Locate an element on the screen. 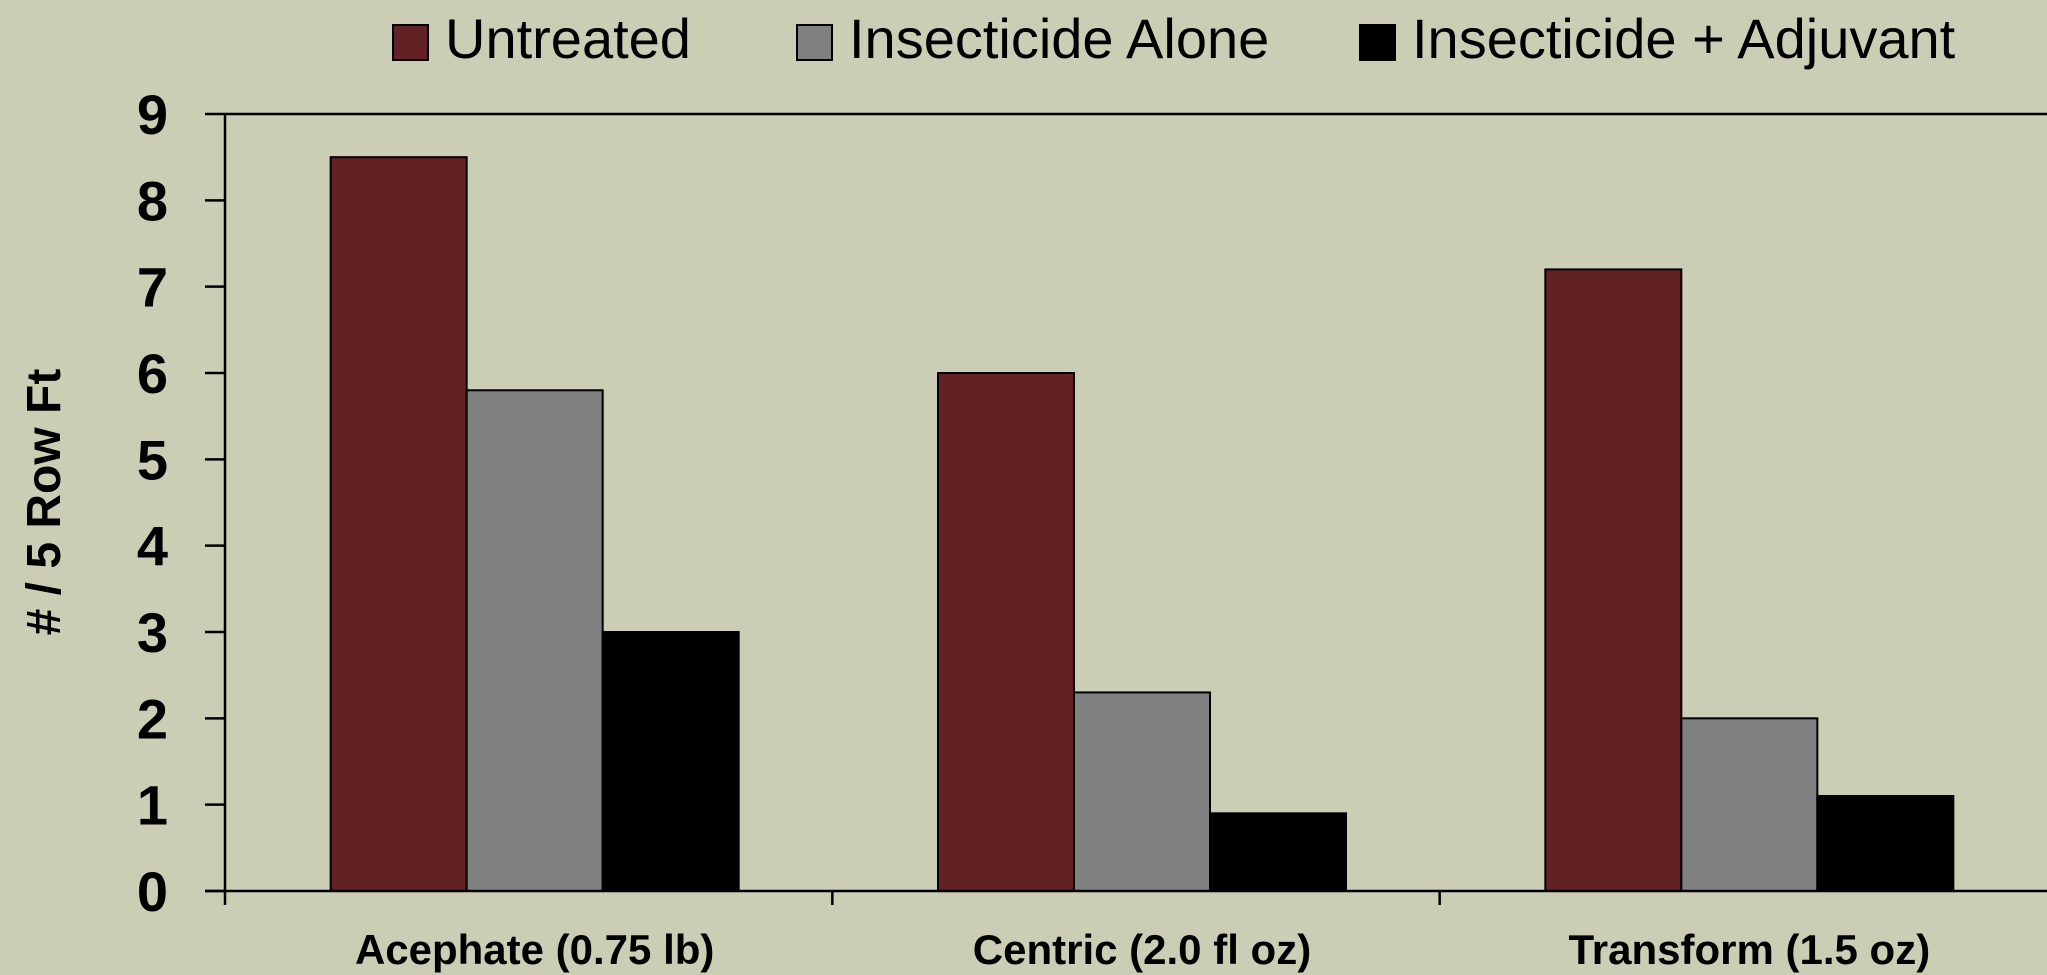 The height and width of the screenshot is (975, 2047). y-tick-label: 7 is located at coordinates (152, 287).